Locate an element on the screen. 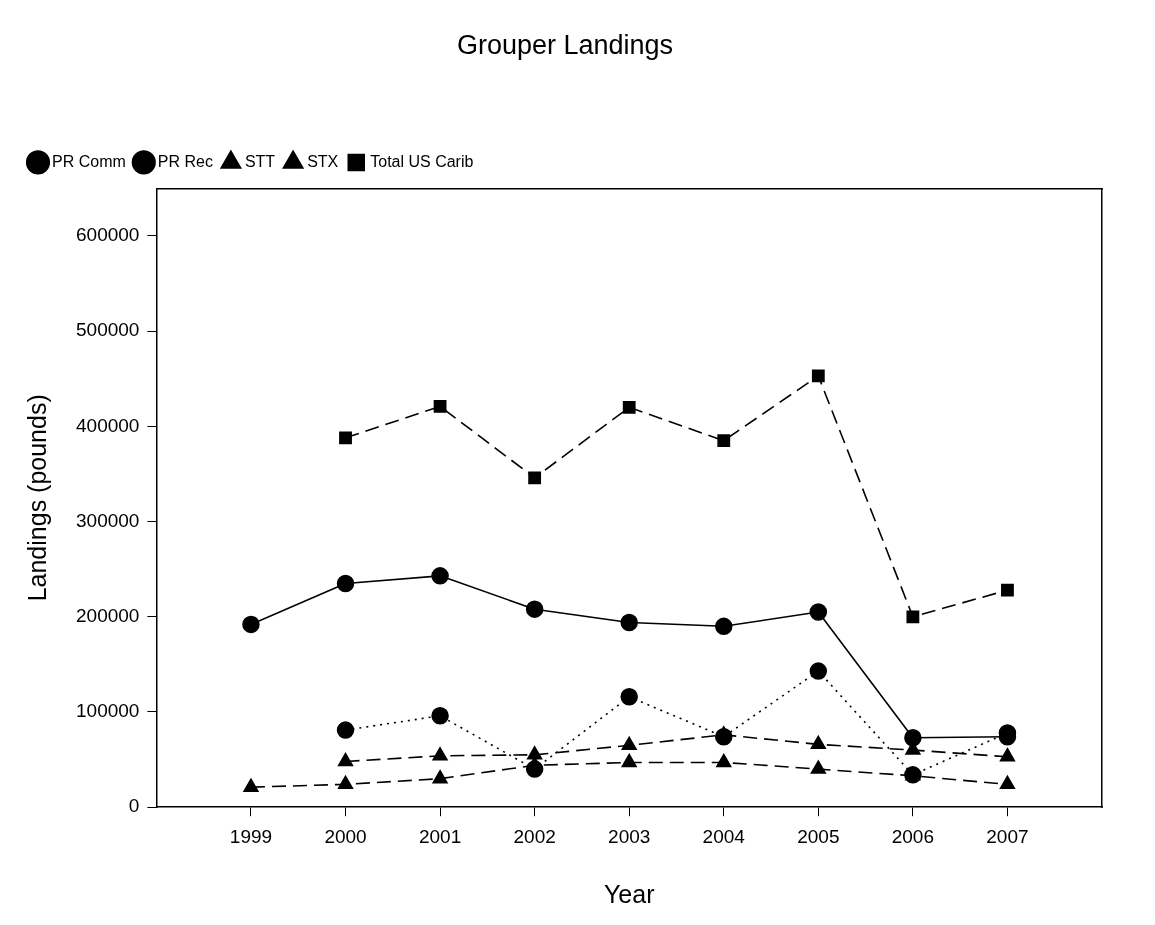  y-tick-label: 600000 is located at coordinates (108, 235).